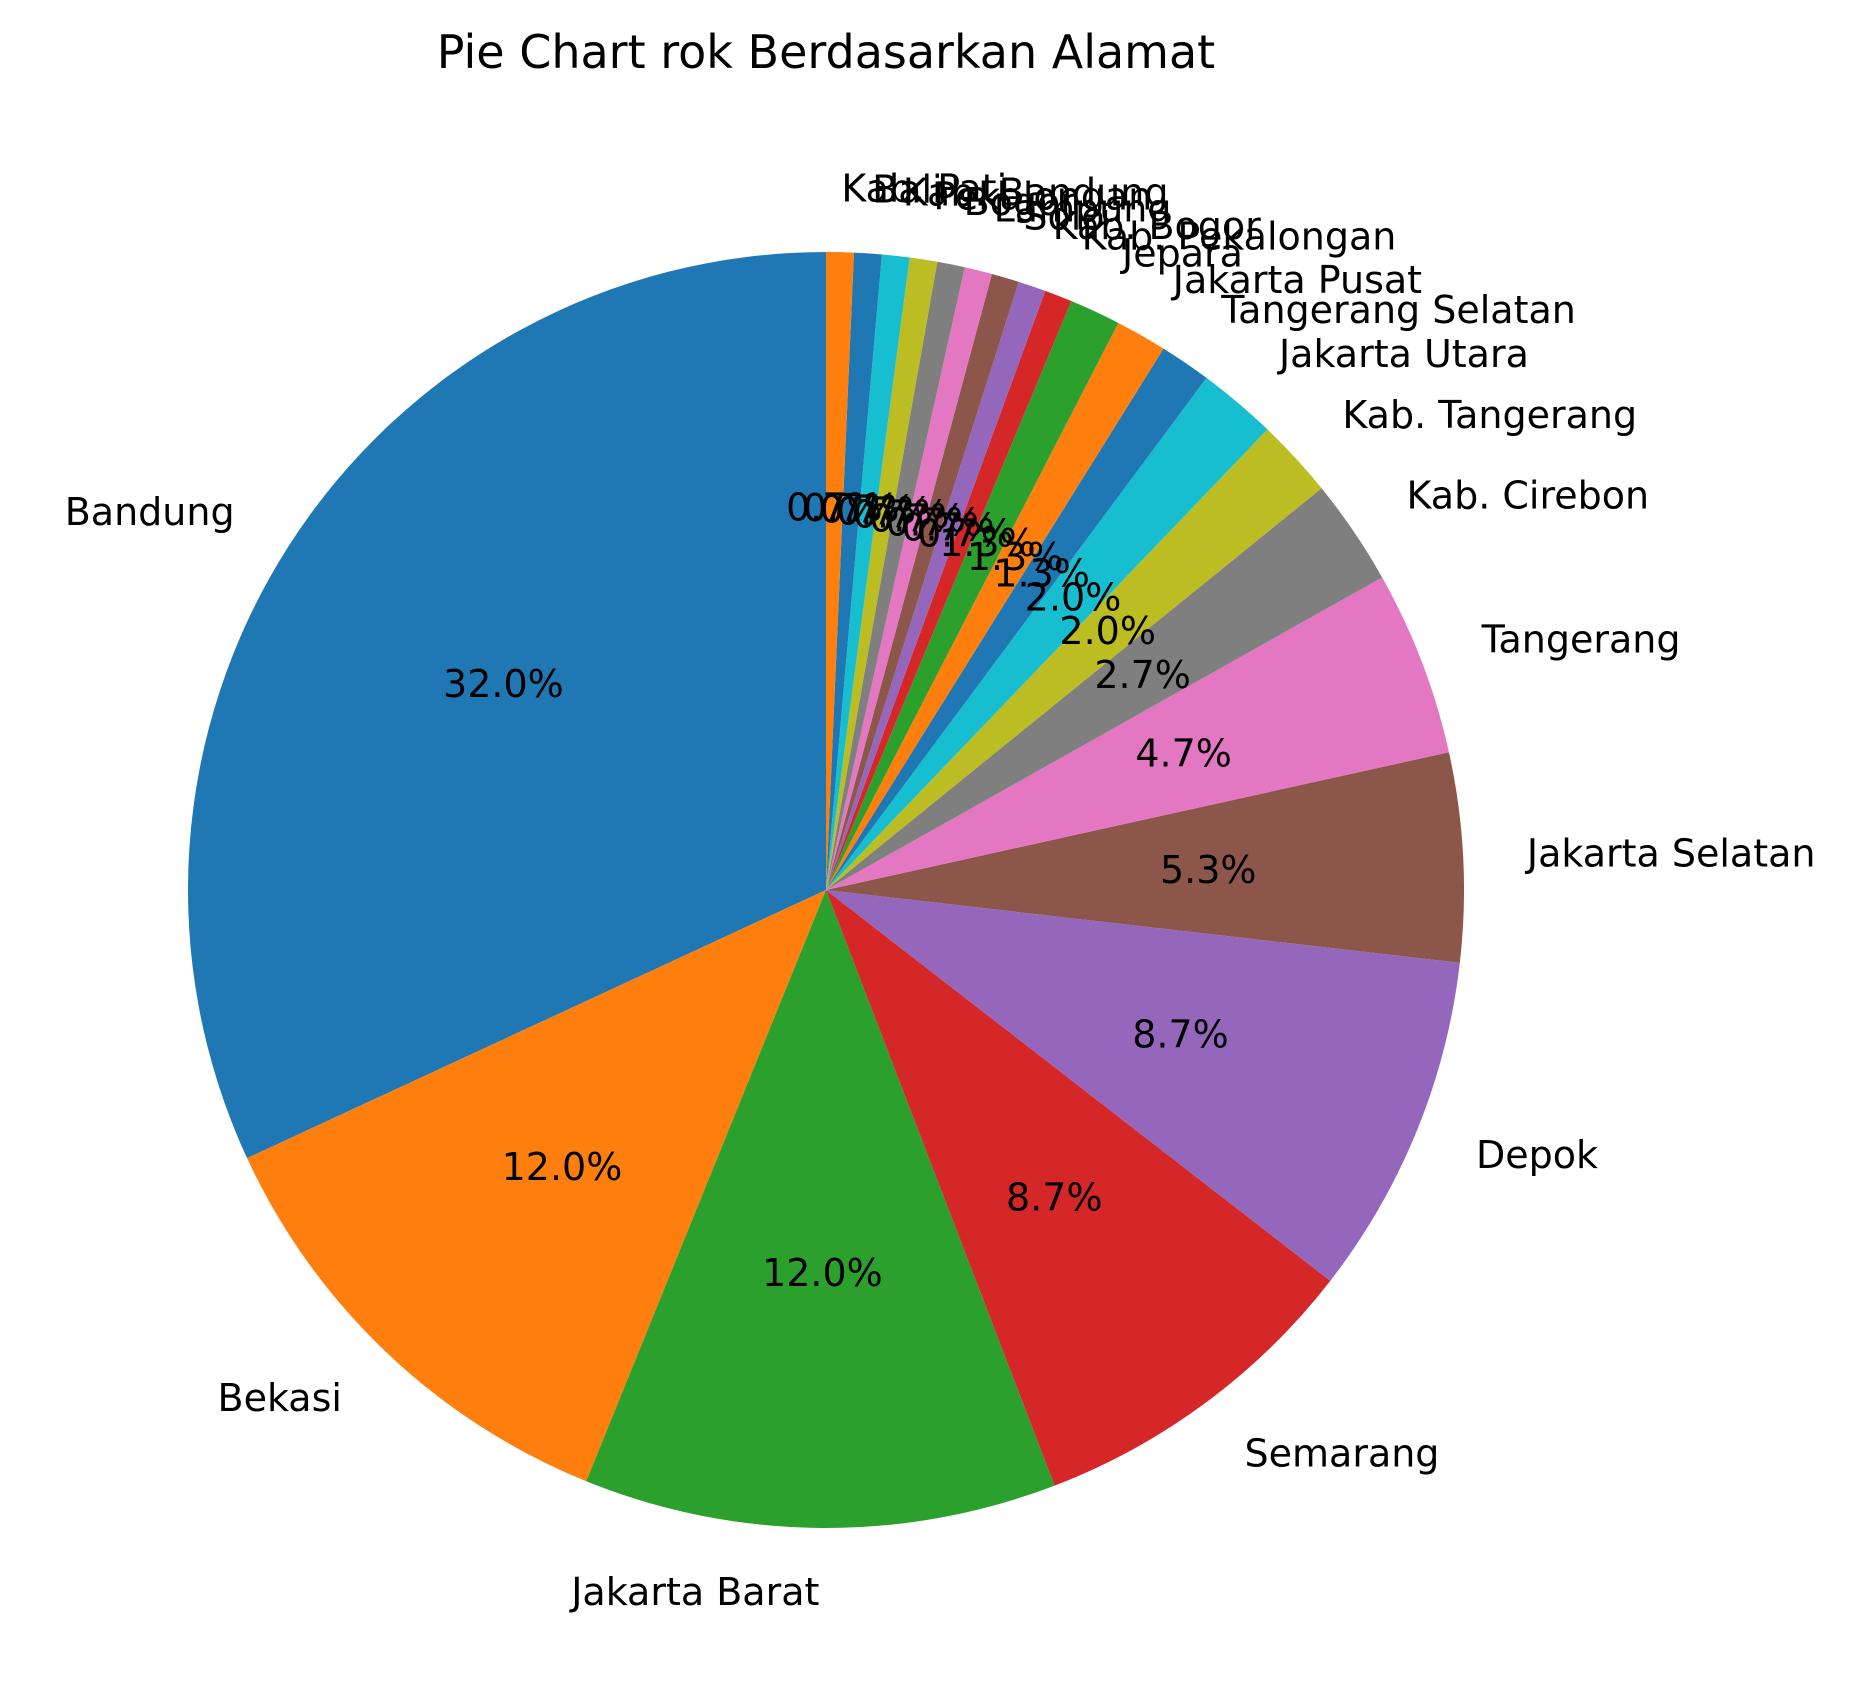 This screenshot has height=1708, width=1865. What do you see at coordinates (851, 508) in the screenshot?
I see `pct-label-bali: 0.7%` at bounding box center [851, 508].